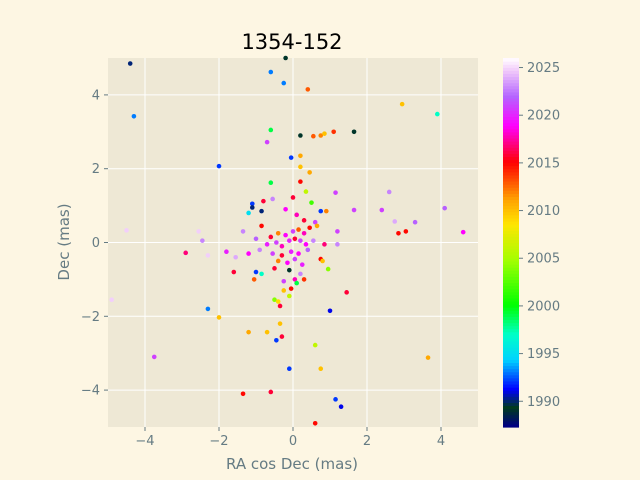  I want to click on x-tick-label: 2, so click(367, 441).